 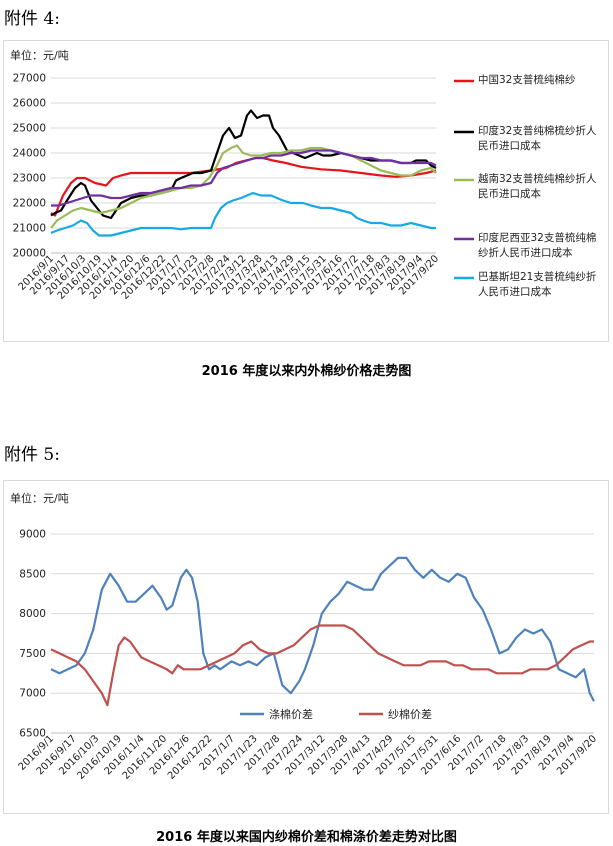 I want to click on y-tick-label: 24000, so click(x=29, y=154).